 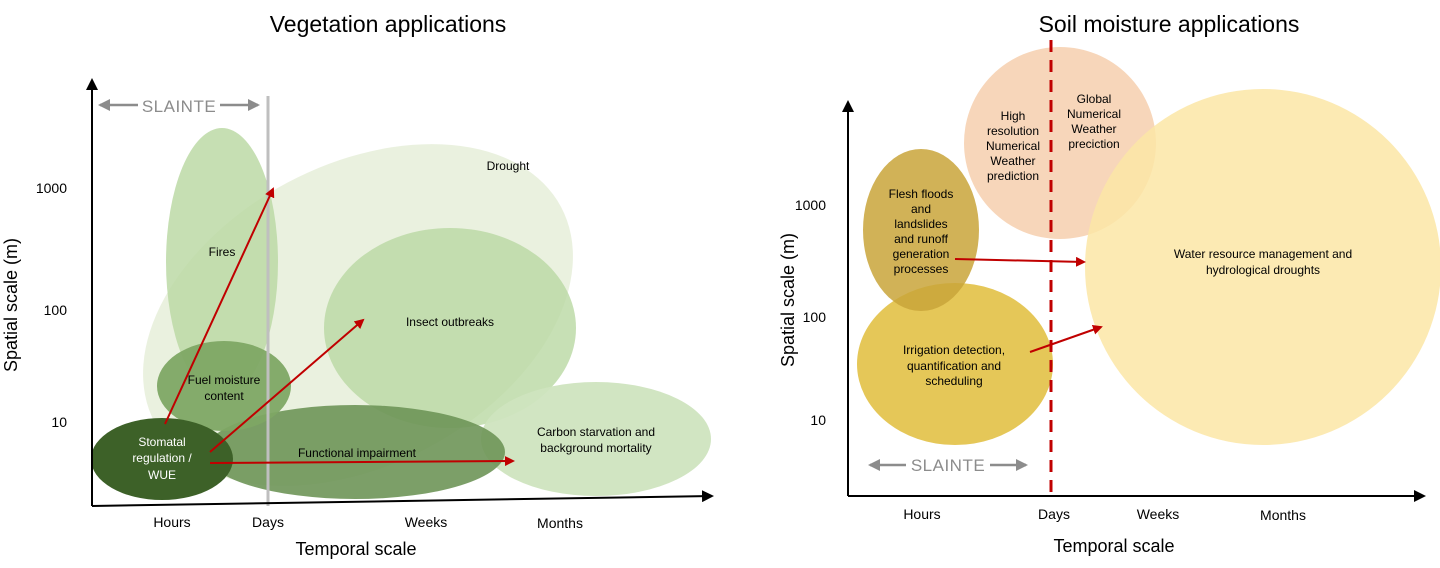 What do you see at coordinates (51, 188) in the screenshot?
I see `left-ytick-1000: 1000` at bounding box center [51, 188].